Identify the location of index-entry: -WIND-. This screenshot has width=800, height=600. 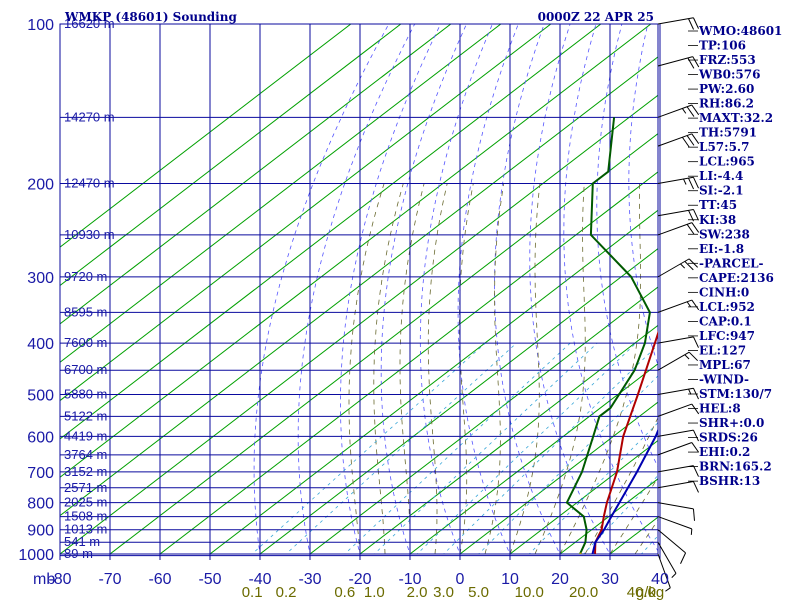
(724, 379).